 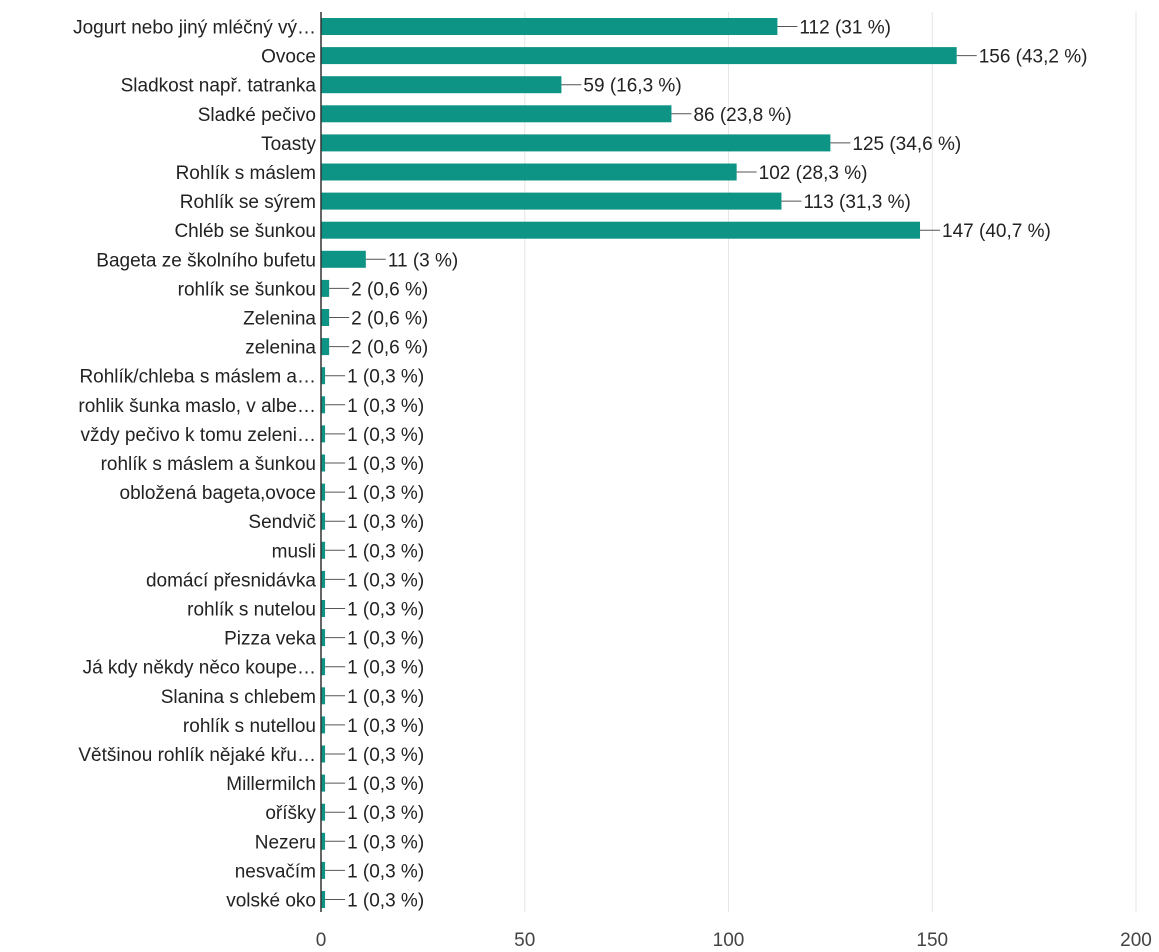 What do you see at coordinates (270, 639) in the screenshot?
I see `category-label: Pizza veka` at bounding box center [270, 639].